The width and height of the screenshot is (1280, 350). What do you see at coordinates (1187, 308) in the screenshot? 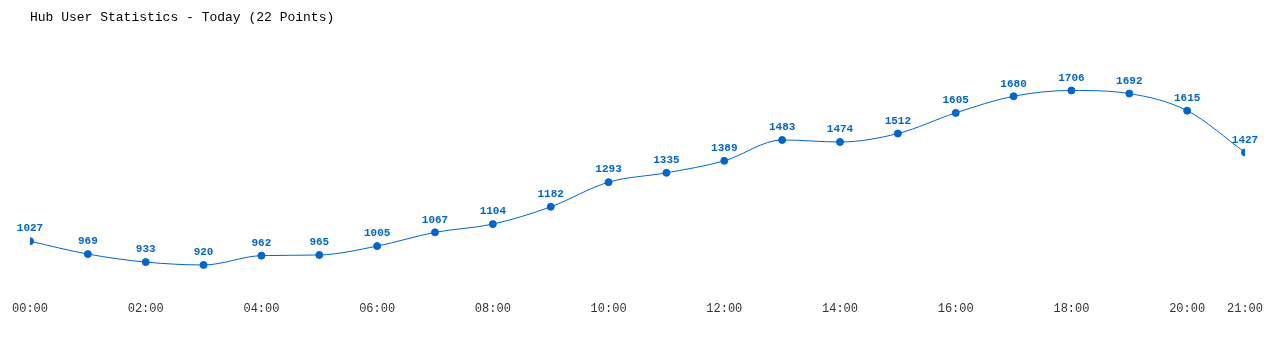
I see `x-tick-label: 20:00` at bounding box center [1187, 308].